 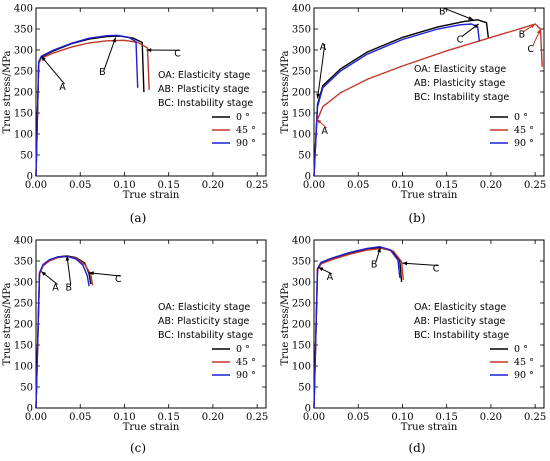 I want to click on panel-label: (b), so click(x=416, y=218).